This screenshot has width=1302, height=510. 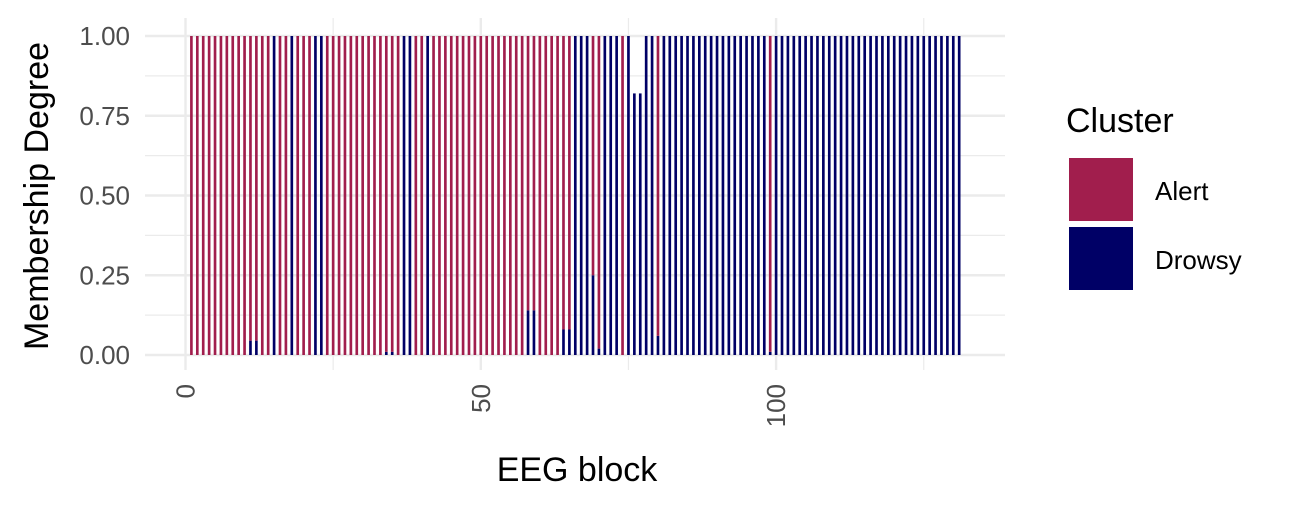 What do you see at coordinates (104, 36) in the screenshot?
I see `y-tick-label: 1.00` at bounding box center [104, 36].